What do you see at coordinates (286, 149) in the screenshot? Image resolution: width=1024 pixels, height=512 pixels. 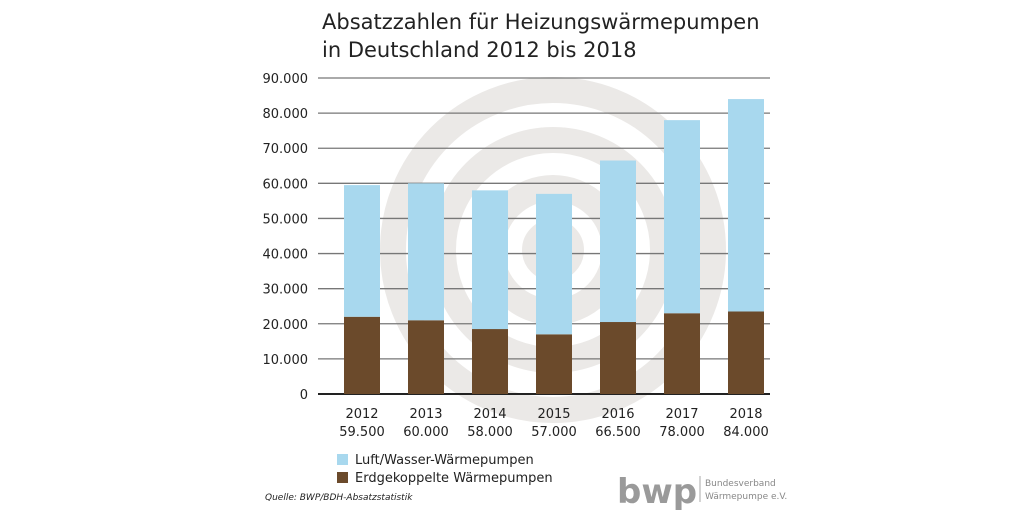 I see `y-tick-label: 70.000` at bounding box center [286, 149].